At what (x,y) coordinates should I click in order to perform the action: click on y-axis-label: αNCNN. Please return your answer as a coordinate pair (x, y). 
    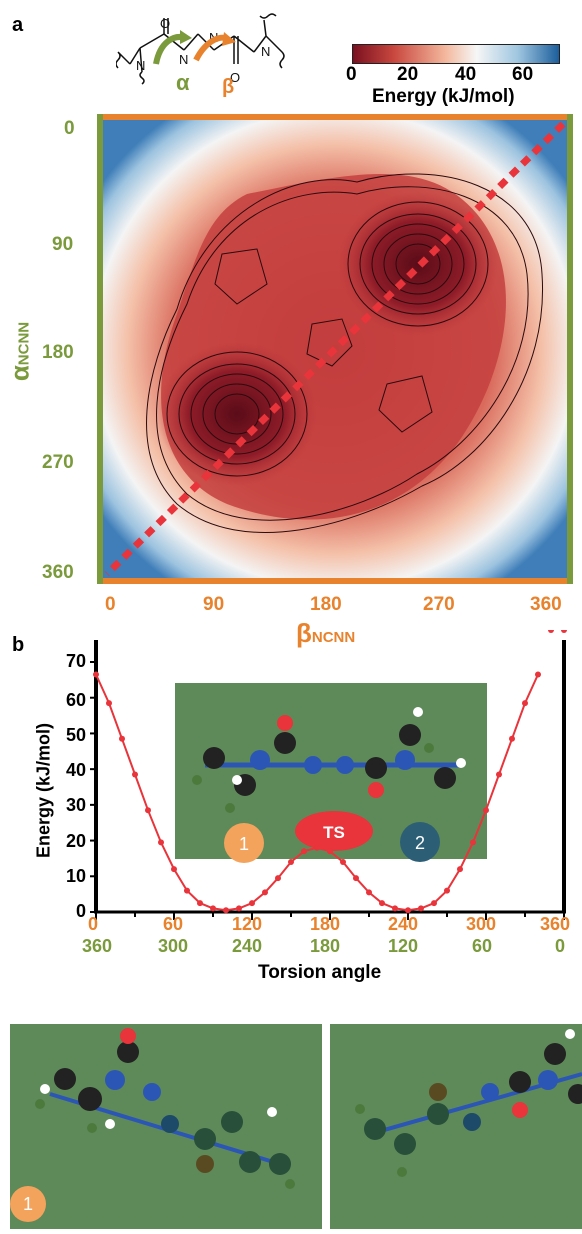
    Looking at the image, I should click on (19, 351).